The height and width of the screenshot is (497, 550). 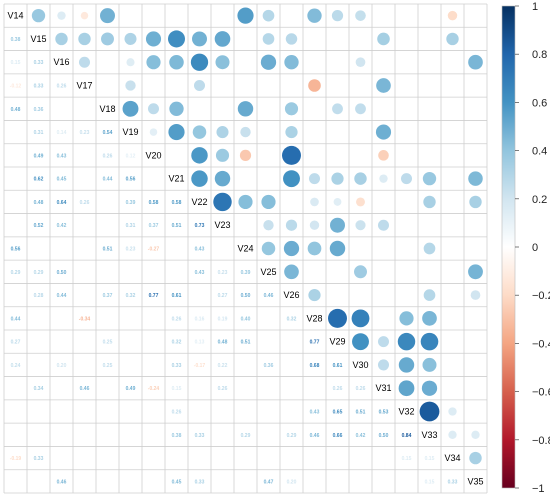 What do you see at coordinates (223, 319) in the screenshot?
I see `correlation-value: 0.19` at bounding box center [223, 319].